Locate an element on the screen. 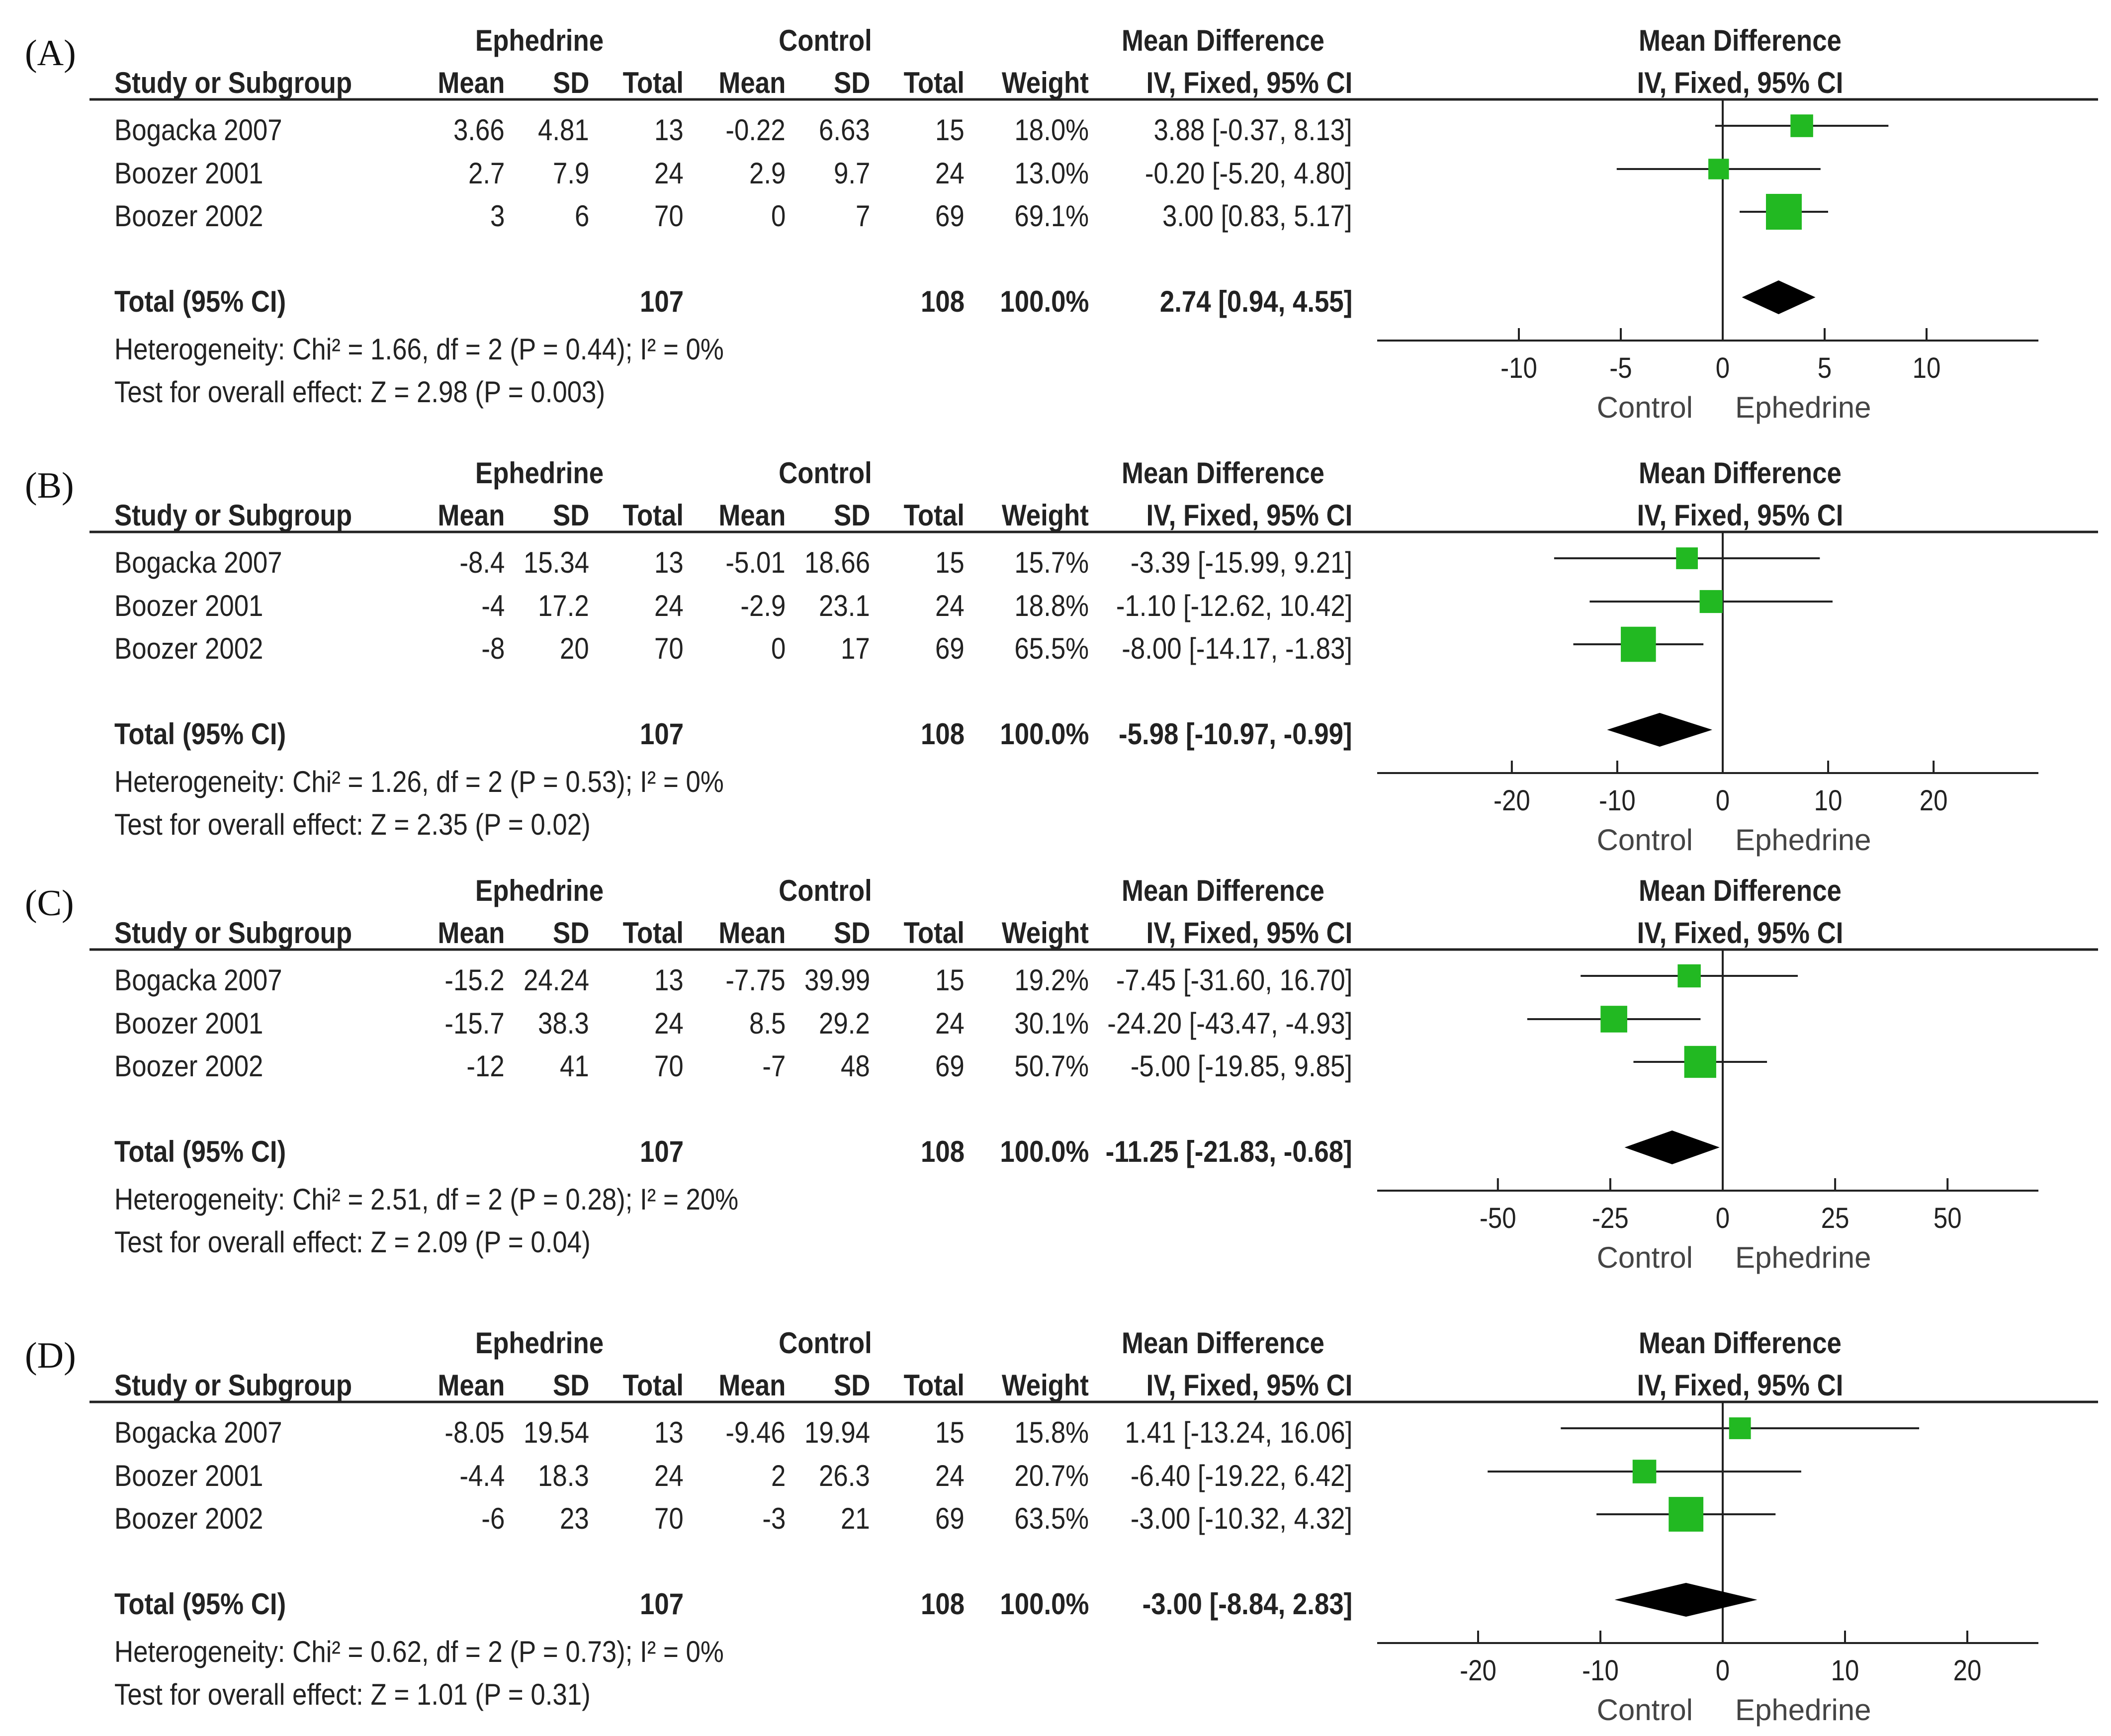 This screenshot has height=1736, width=2111. control-mean: 8.5 is located at coordinates (767, 1023).